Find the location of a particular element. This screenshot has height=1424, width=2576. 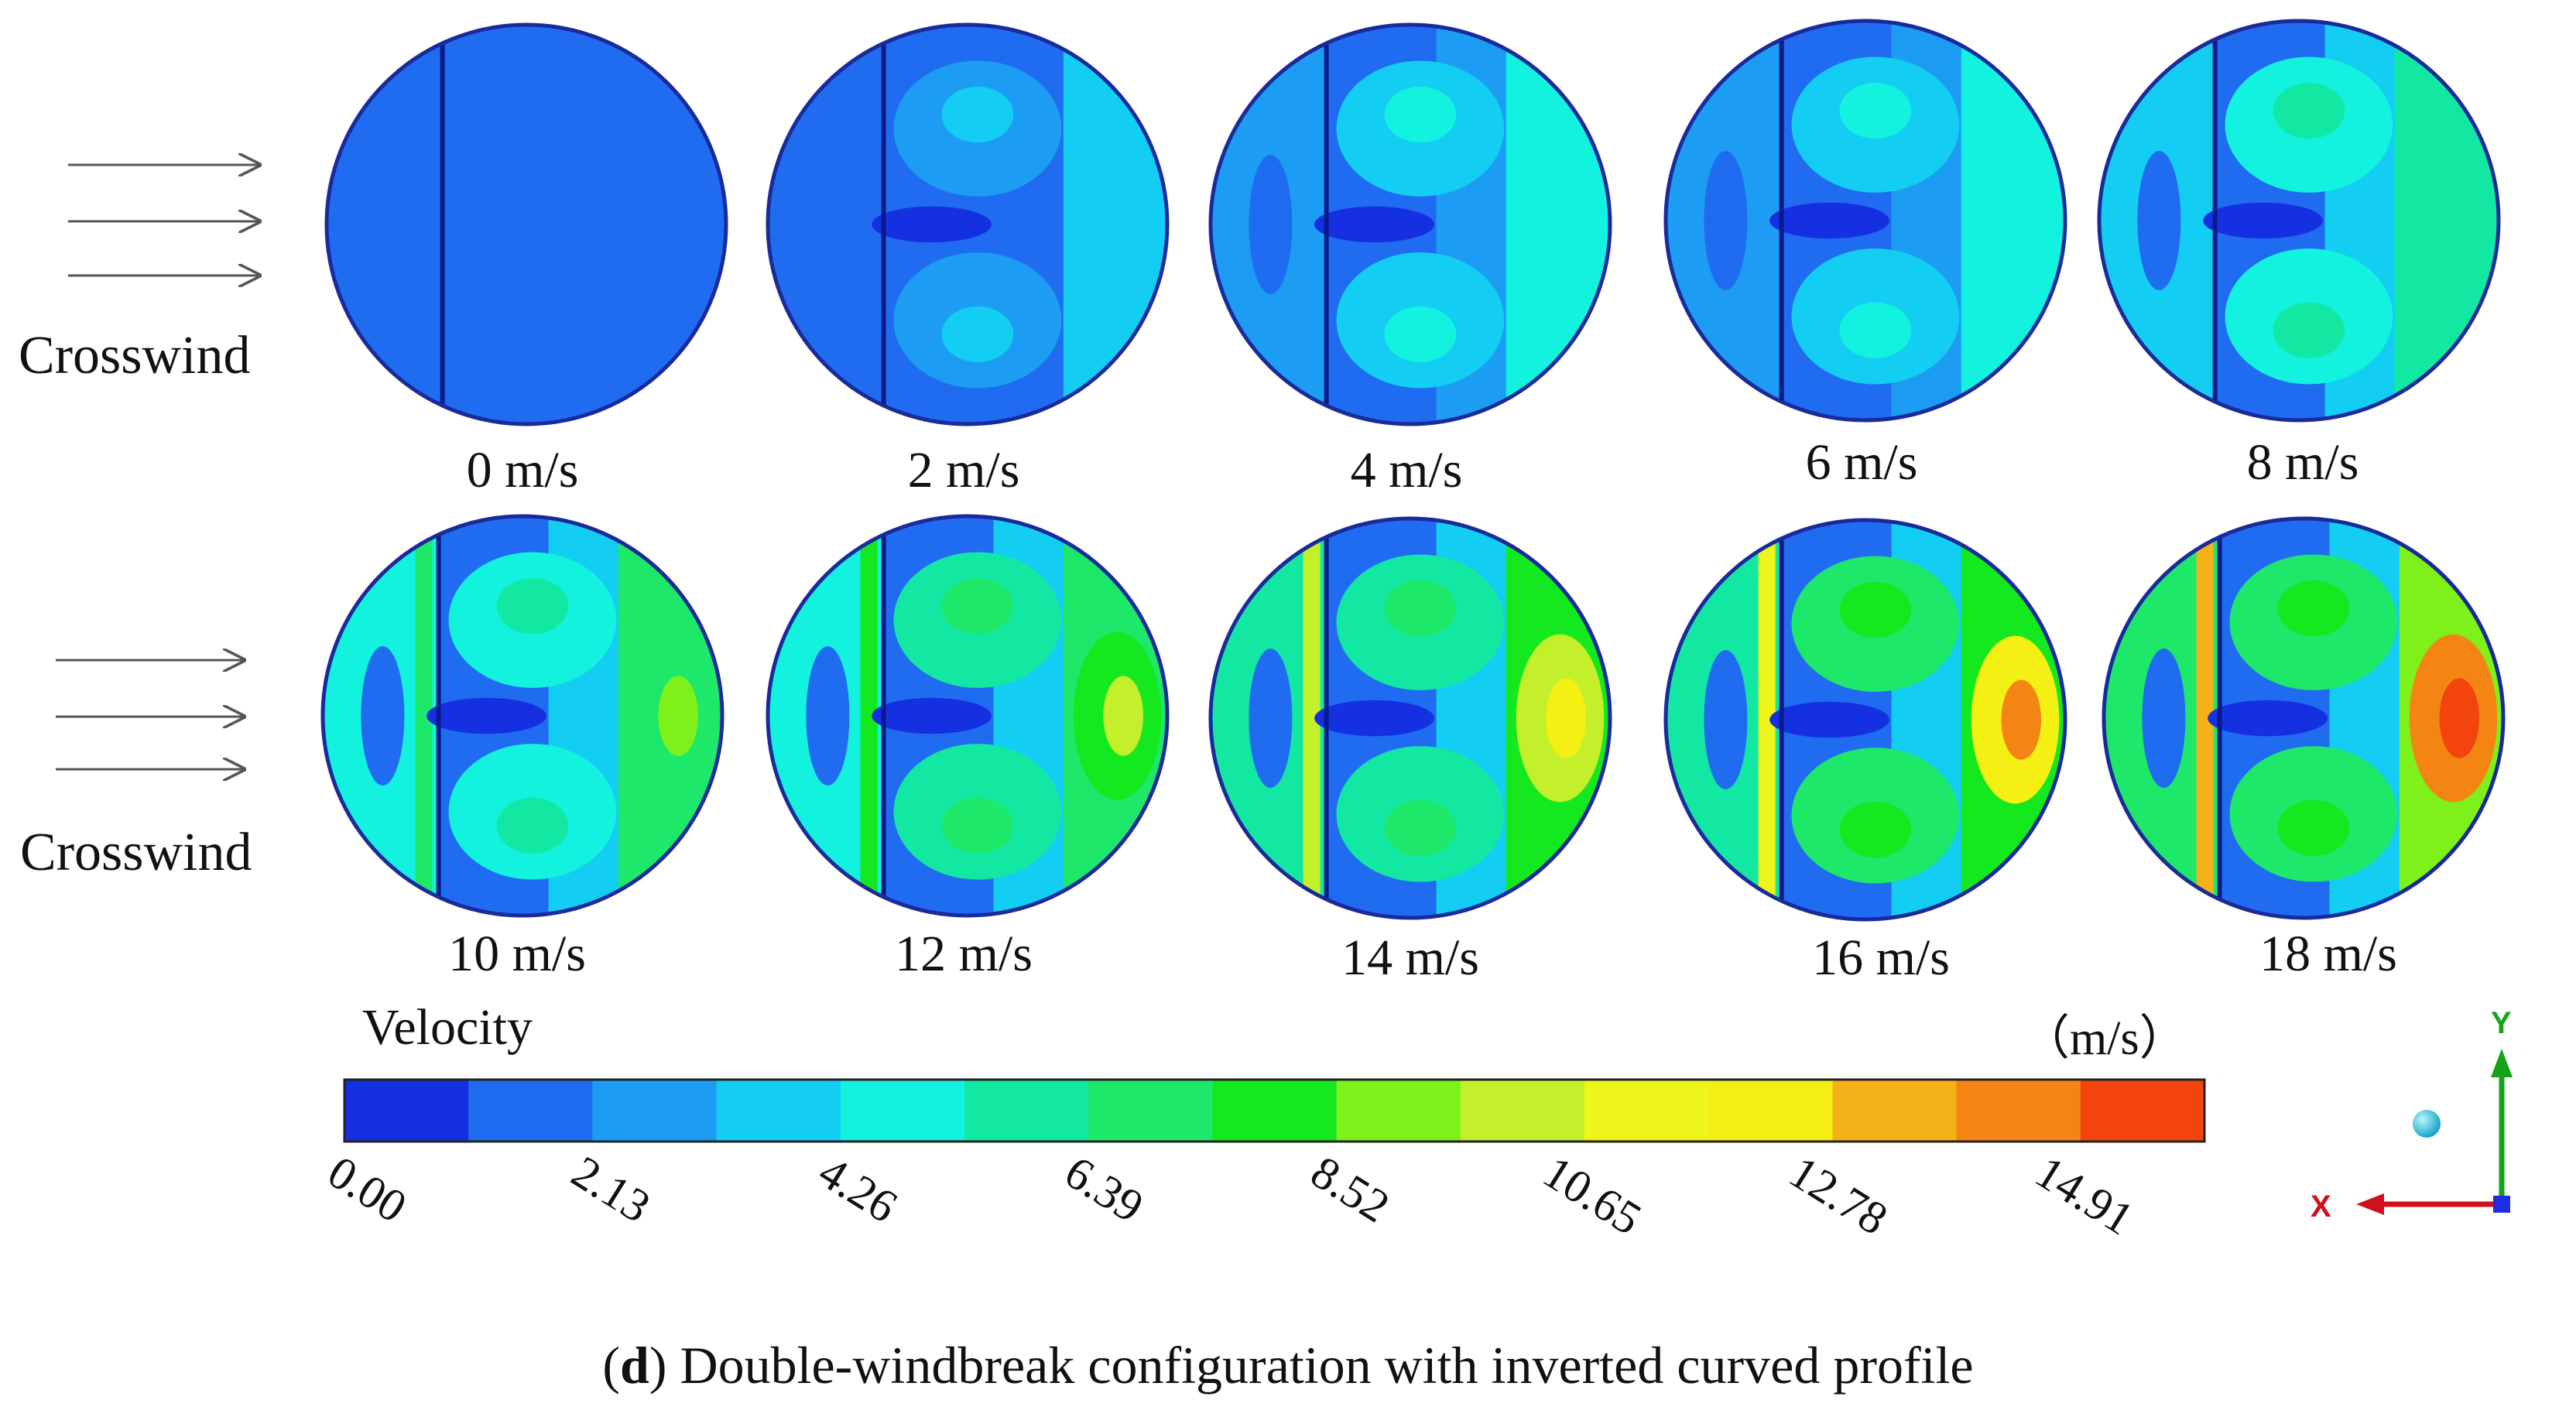

speed-label-18: 18 m/s is located at coordinates (2328, 954).